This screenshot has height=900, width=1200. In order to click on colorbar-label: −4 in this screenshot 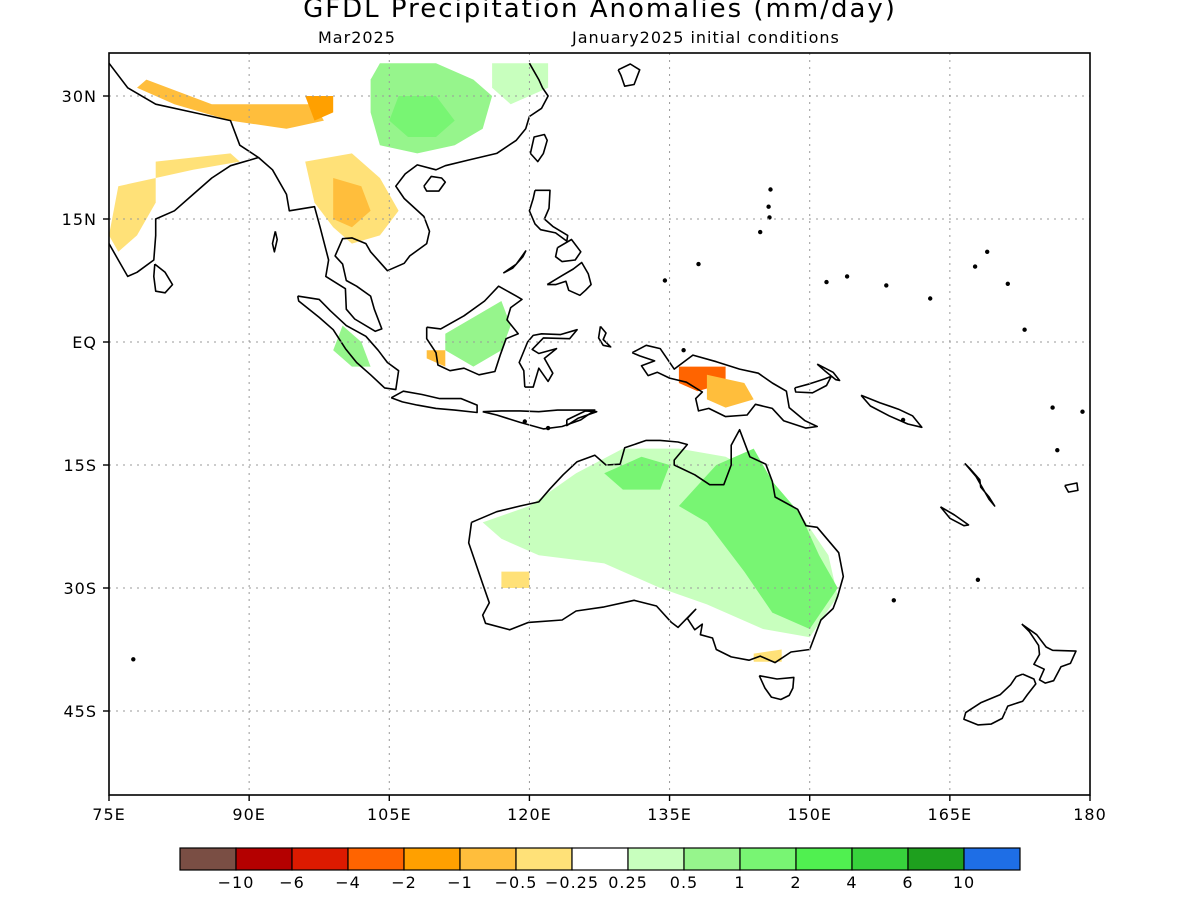, I will do `click(348, 882)`.